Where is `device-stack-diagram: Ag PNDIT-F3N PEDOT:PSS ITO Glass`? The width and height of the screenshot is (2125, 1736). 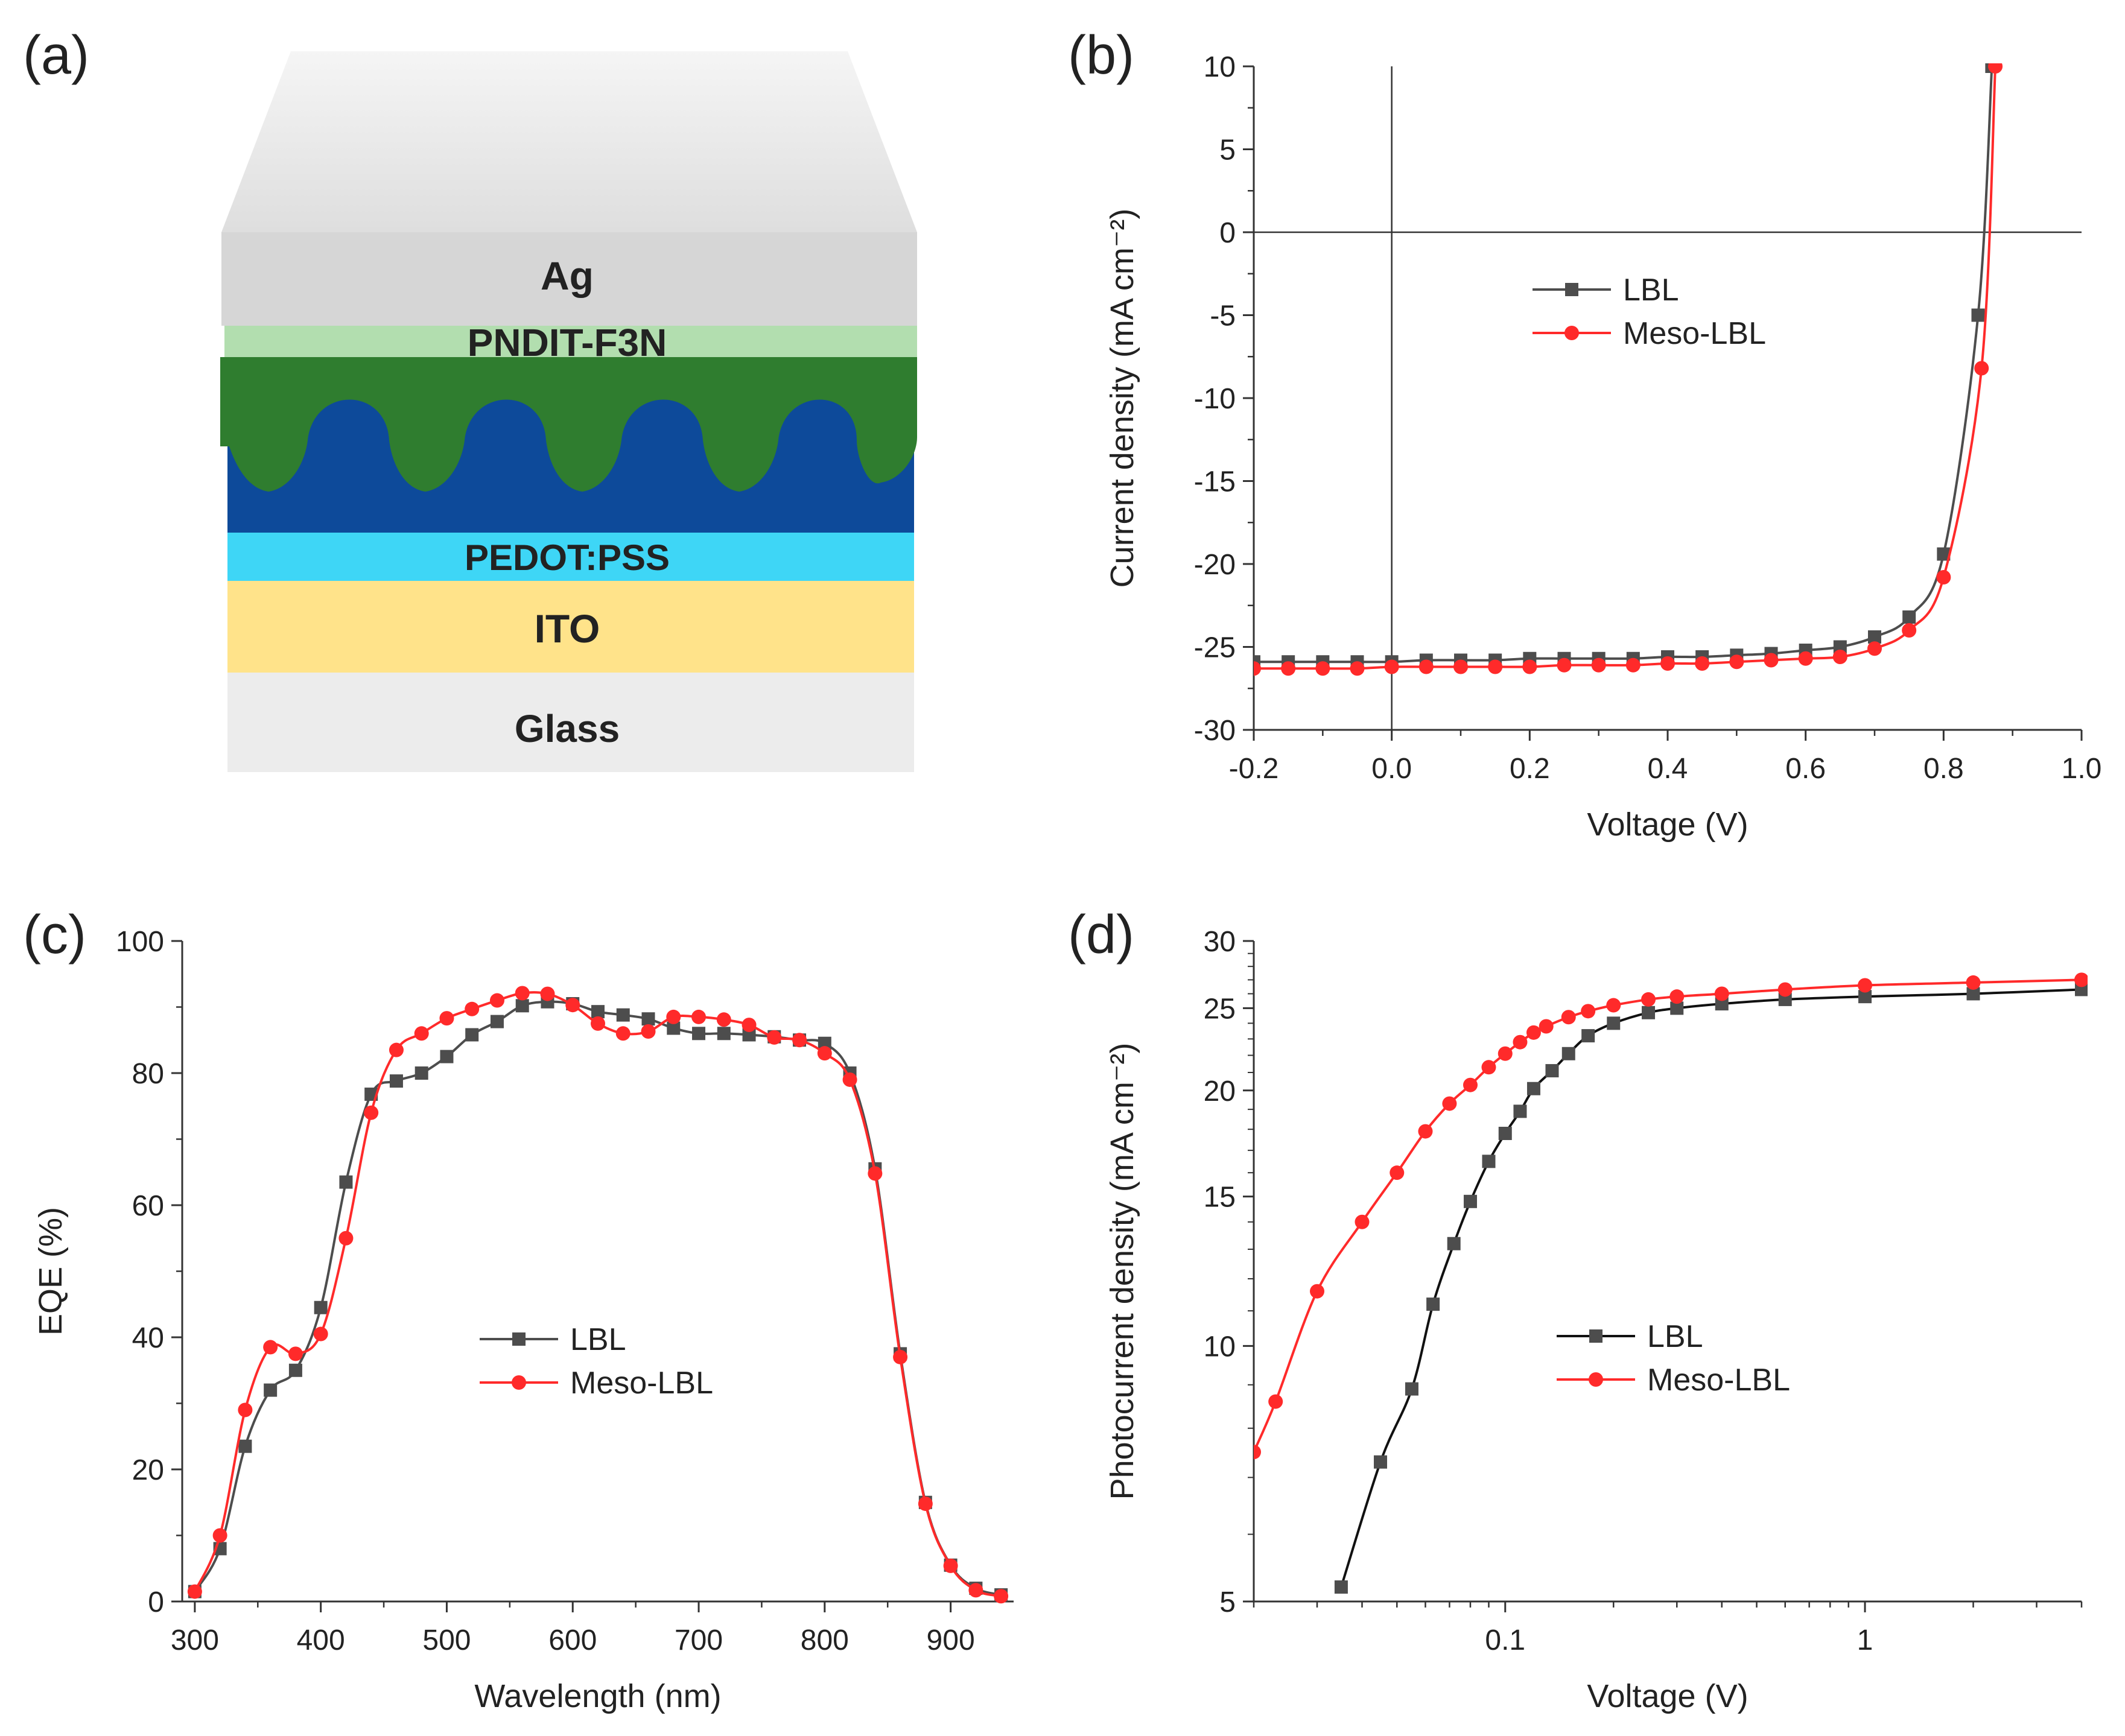
device-stack-diagram: Ag PNDIT-F3N PEDOT:PSS ITO Glass is located at coordinates (568, 411).